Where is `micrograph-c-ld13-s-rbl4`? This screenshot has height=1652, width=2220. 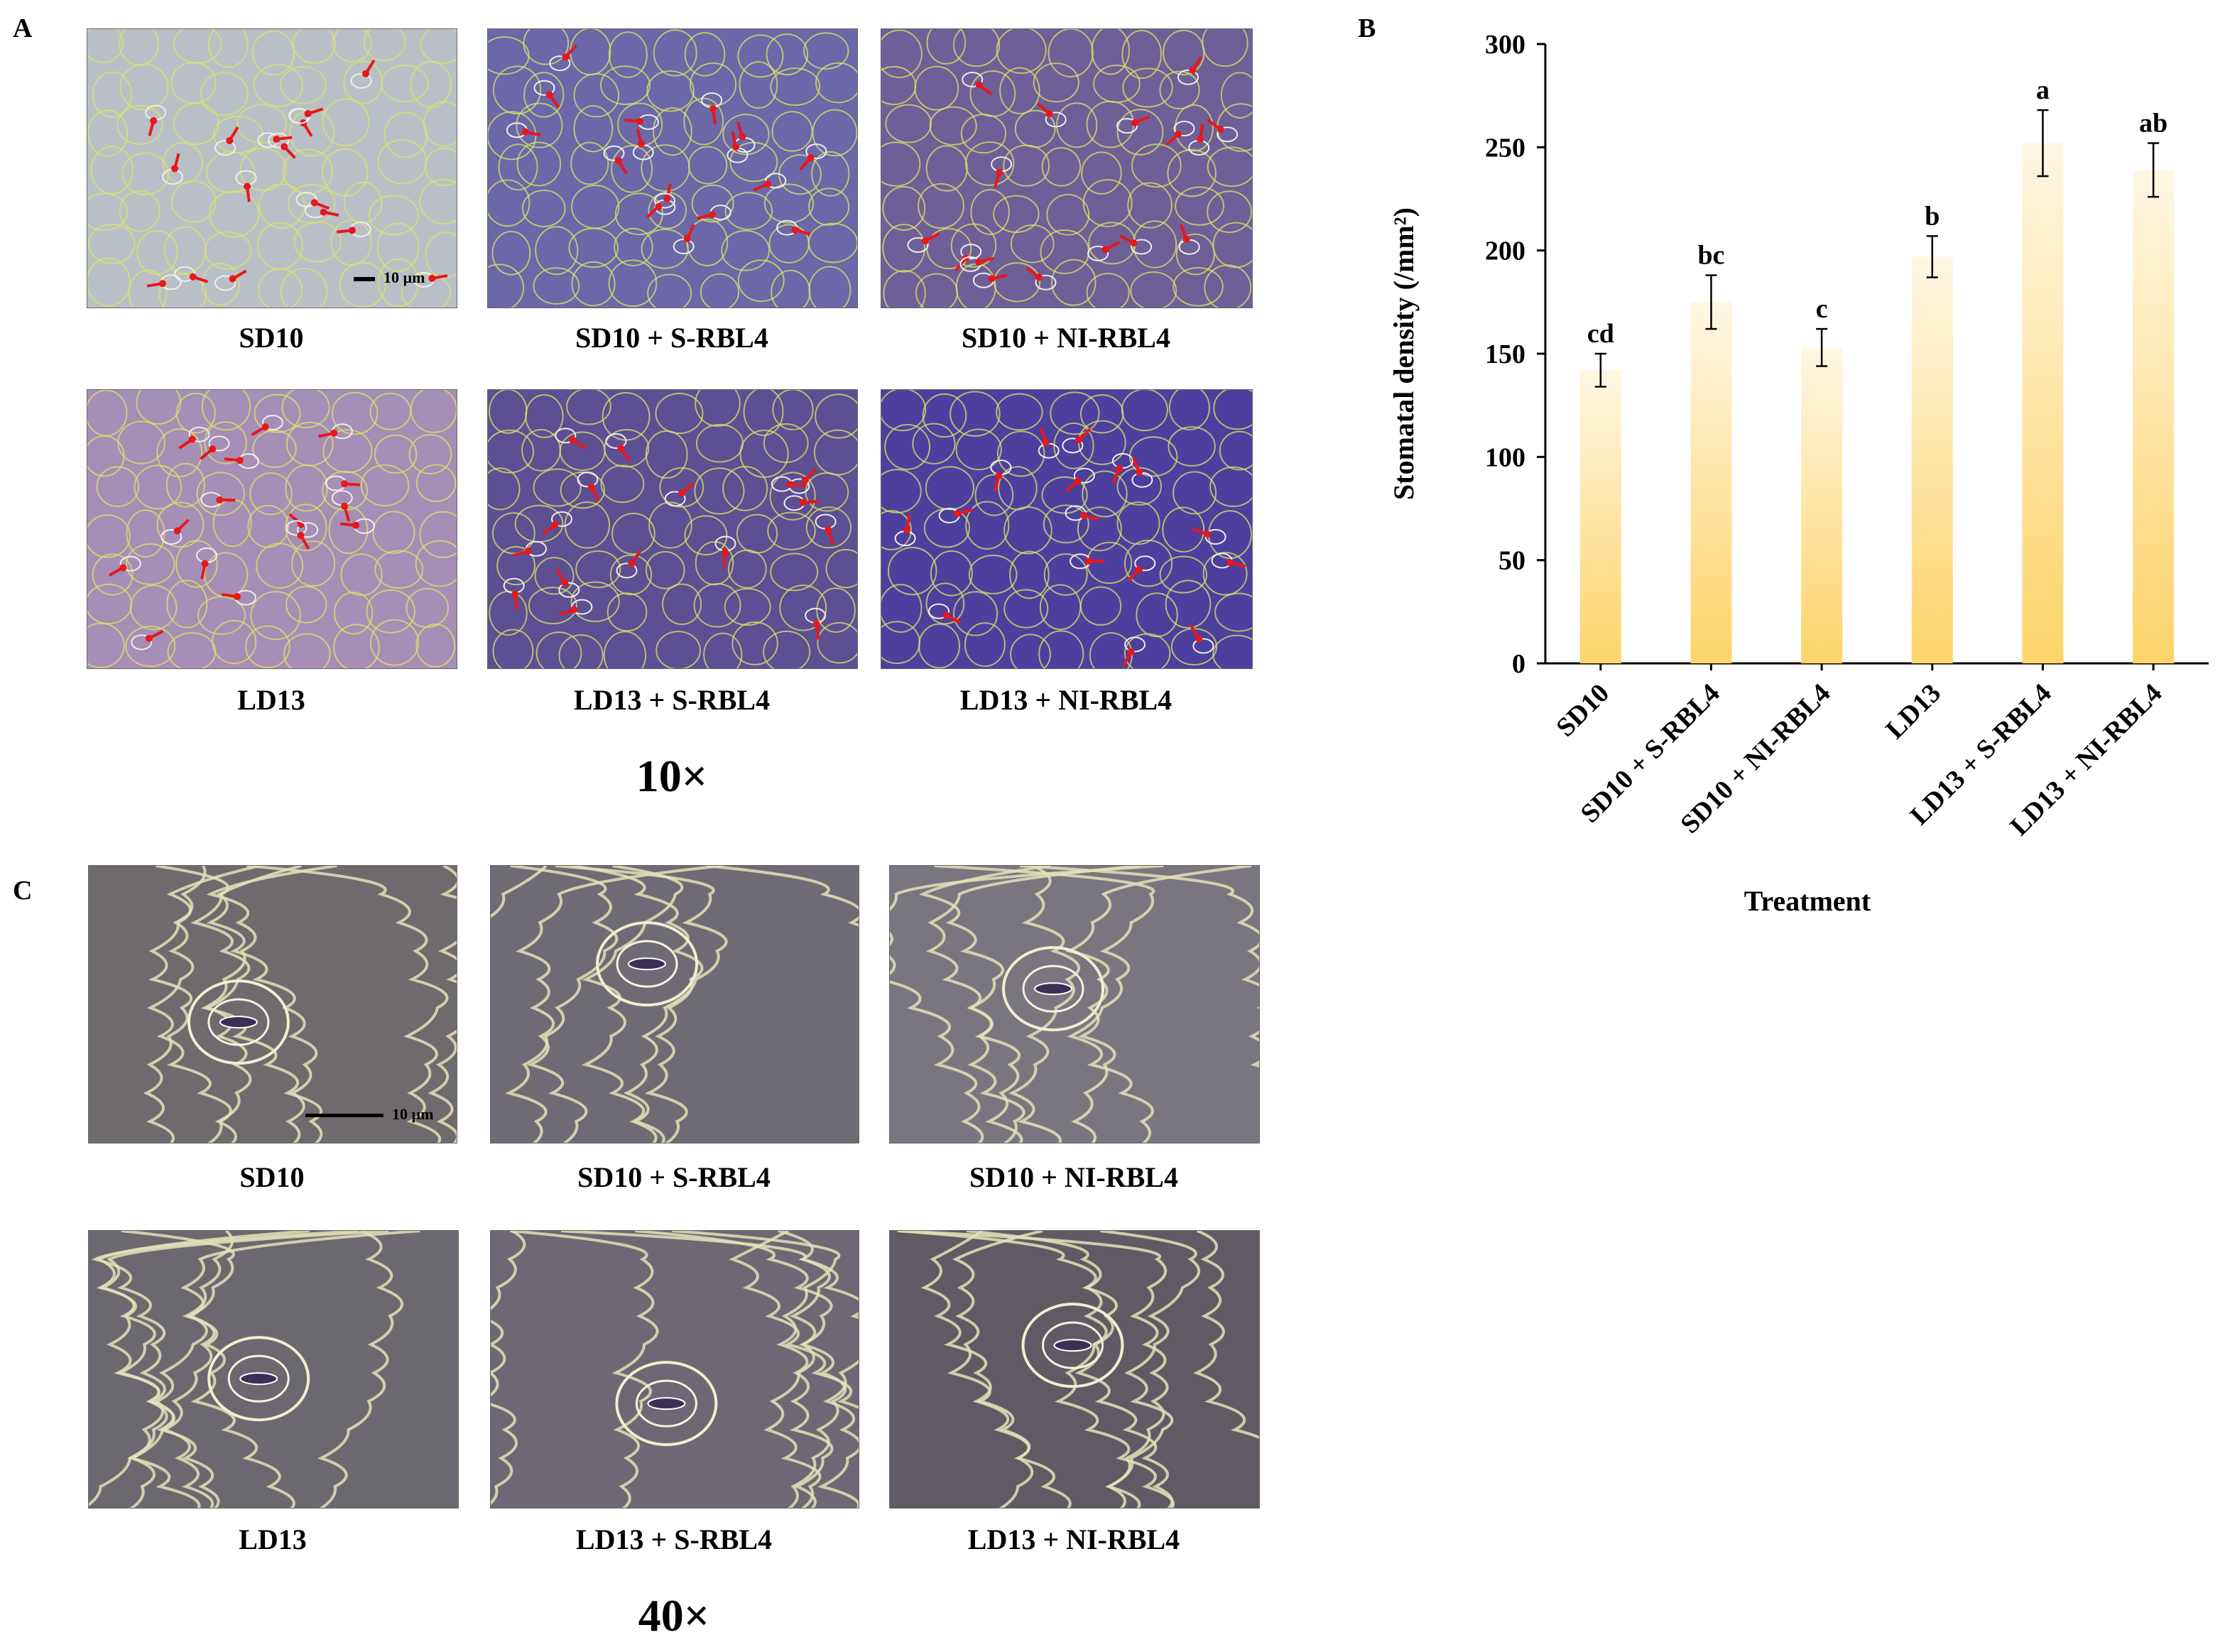 micrograph-c-ld13-s-rbl4 is located at coordinates (674, 1369).